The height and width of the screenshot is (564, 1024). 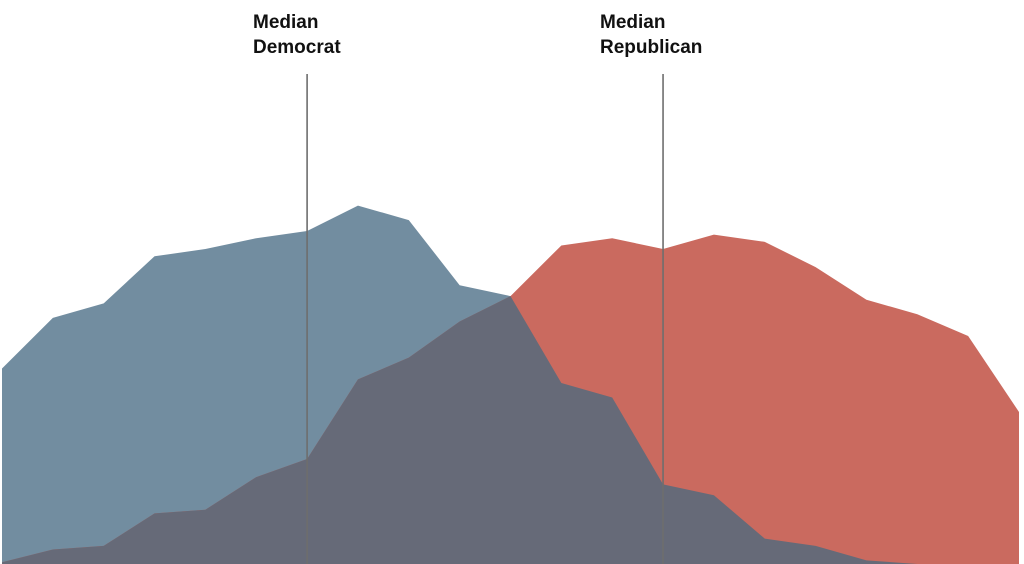 I want to click on median-republican-label-line2: Republican, so click(x=651, y=47).